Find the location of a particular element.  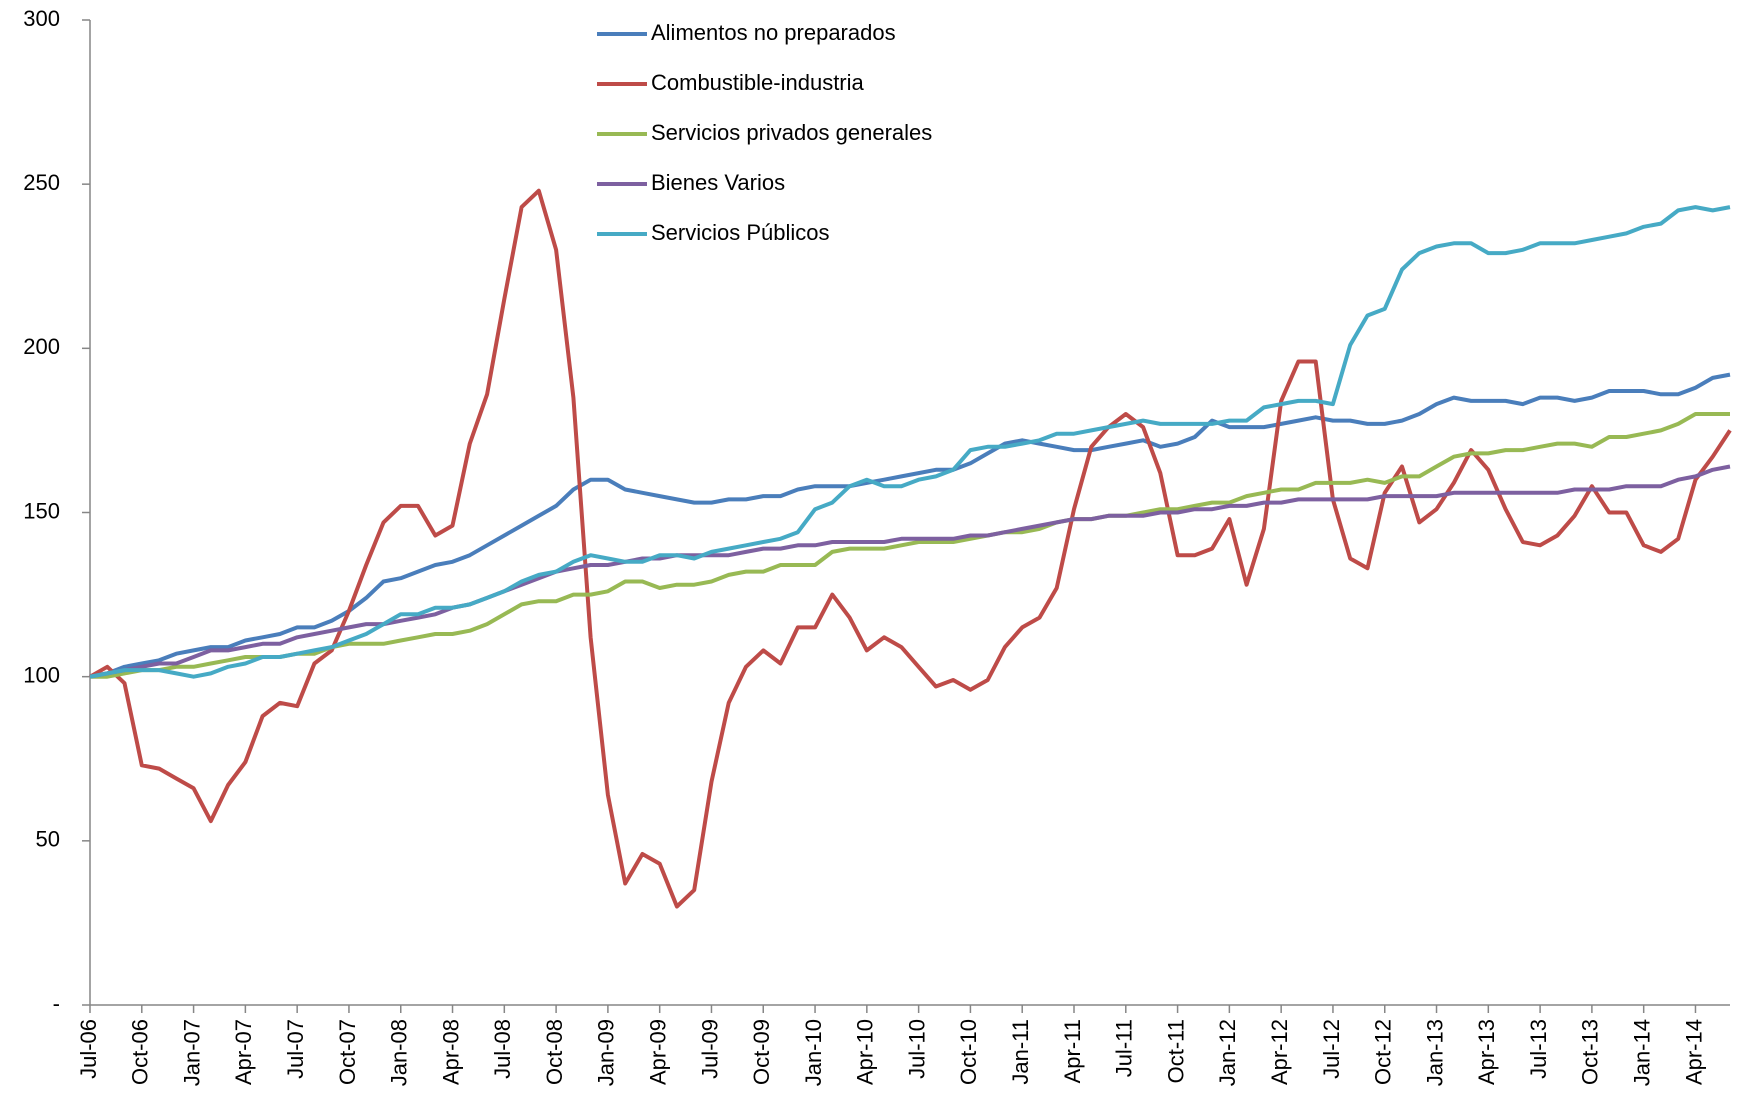

x-tick-label: Jul-12 is located at coordinates (1331, 1049).